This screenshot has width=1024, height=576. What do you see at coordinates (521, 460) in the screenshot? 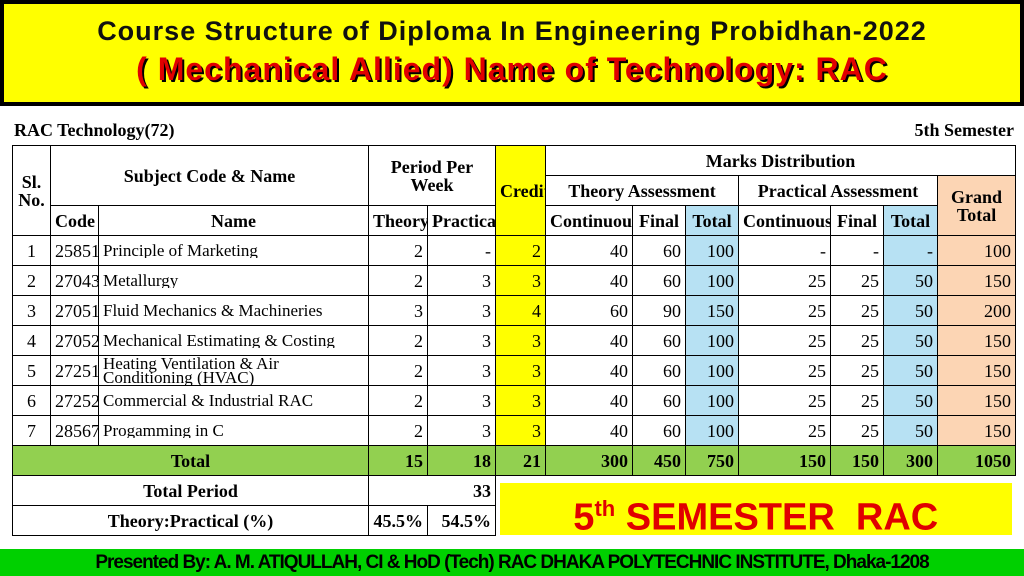
I see `total-value: 21` at bounding box center [521, 460].